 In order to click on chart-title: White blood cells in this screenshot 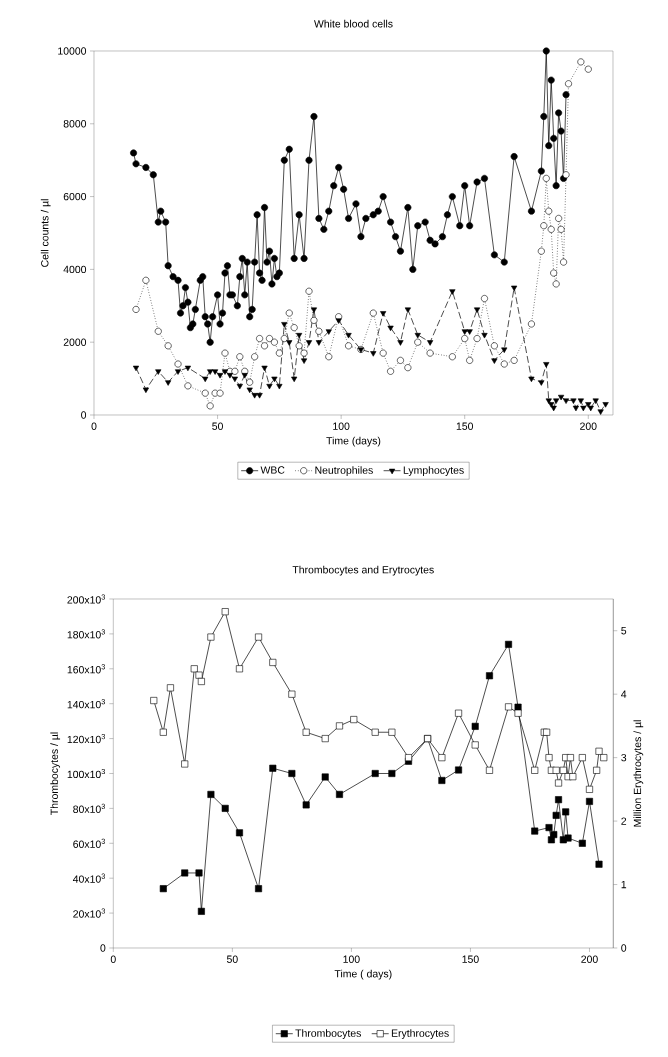, I will do `click(353, 23)`.